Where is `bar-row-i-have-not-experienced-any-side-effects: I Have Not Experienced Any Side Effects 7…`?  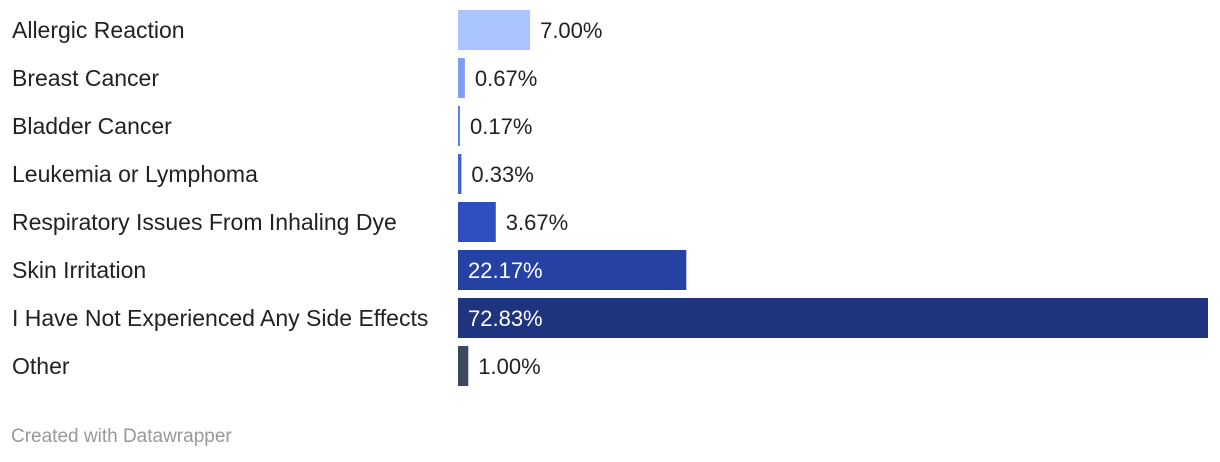 bar-row-i-have-not-experienced-any-side-effects: I Have Not Experienced Any Side Effects 7… is located at coordinates (610, 318).